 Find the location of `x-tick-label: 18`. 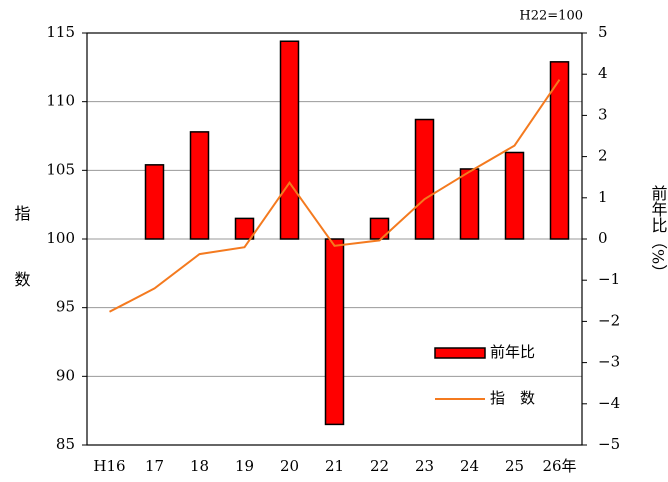

x-tick-label: 18 is located at coordinates (199, 466).